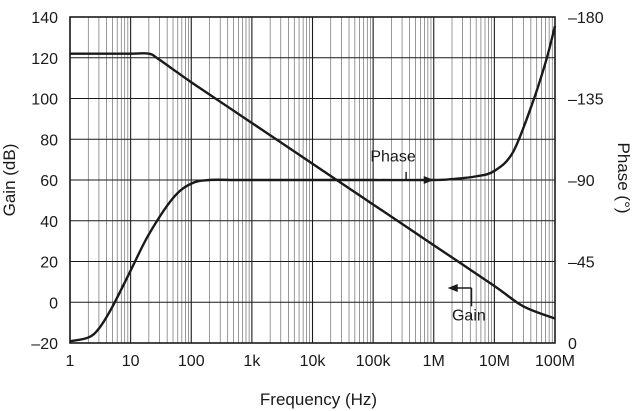 This screenshot has height=411, width=640. I want to click on y-tick-label: 80, so click(49, 140).